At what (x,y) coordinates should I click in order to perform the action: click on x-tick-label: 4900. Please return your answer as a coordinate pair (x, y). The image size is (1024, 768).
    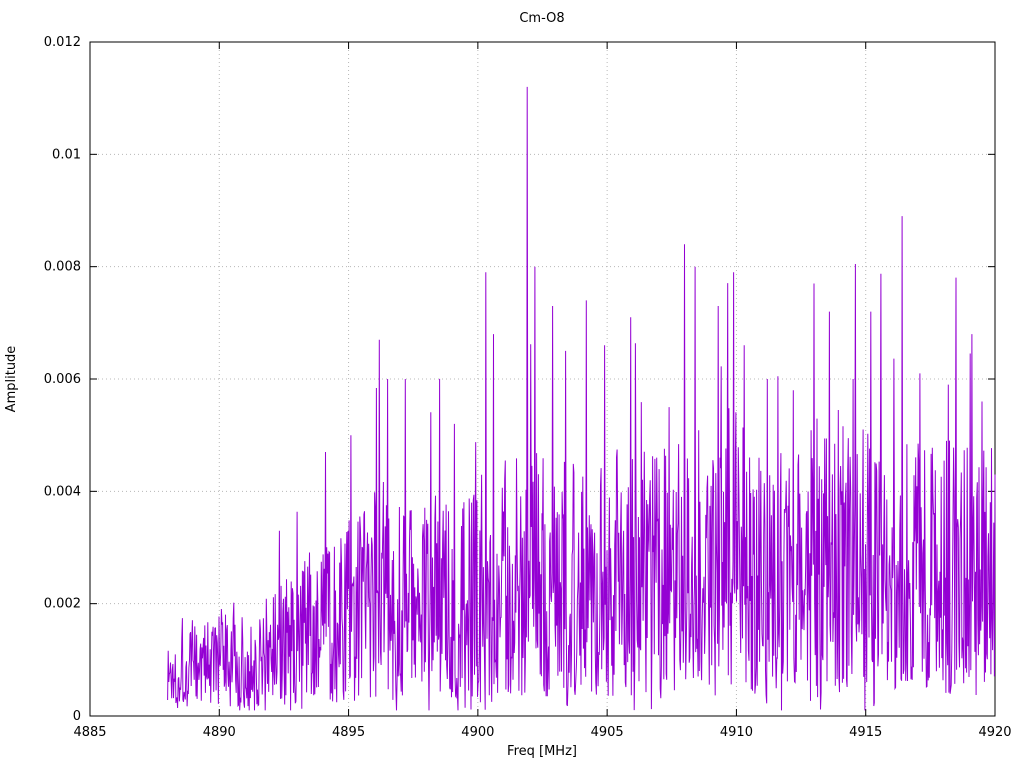
    Looking at the image, I should click on (477, 732).